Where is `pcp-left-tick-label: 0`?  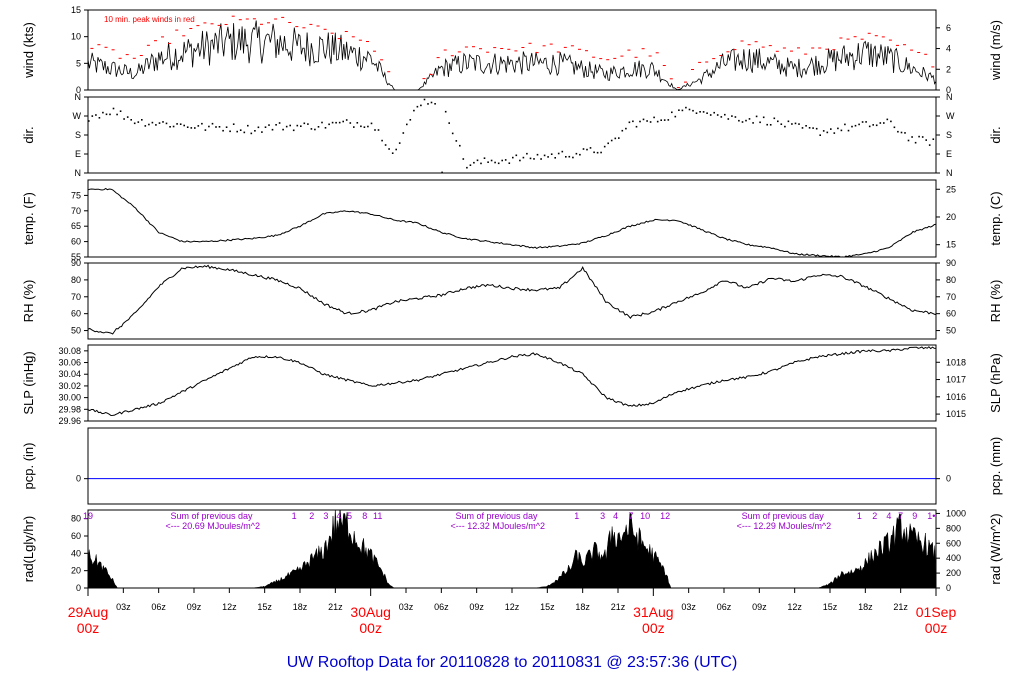 pcp-left-tick-label: 0 is located at coordinates (78, 479).